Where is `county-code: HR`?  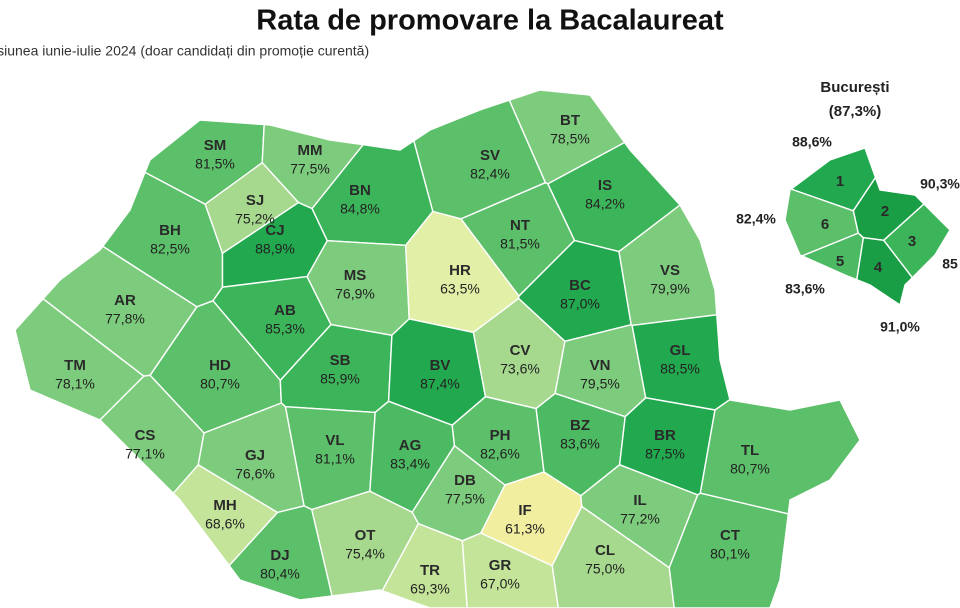 county-code: HR is located at coordinates (460, 270).